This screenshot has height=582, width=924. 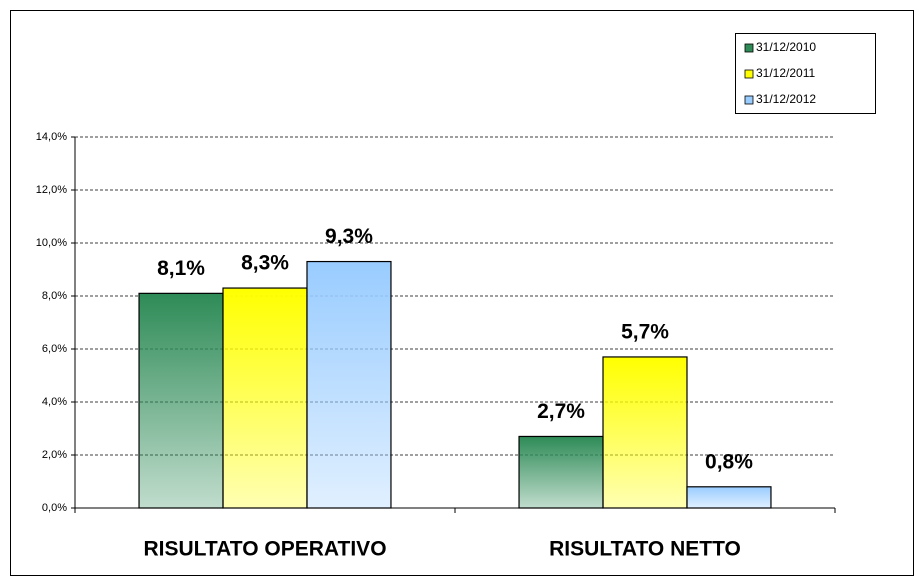 What do you see at coordinates (51, 190) in the screenshot?
I see `y-tick-label: 12,0%` at bounding box center [51, 190].